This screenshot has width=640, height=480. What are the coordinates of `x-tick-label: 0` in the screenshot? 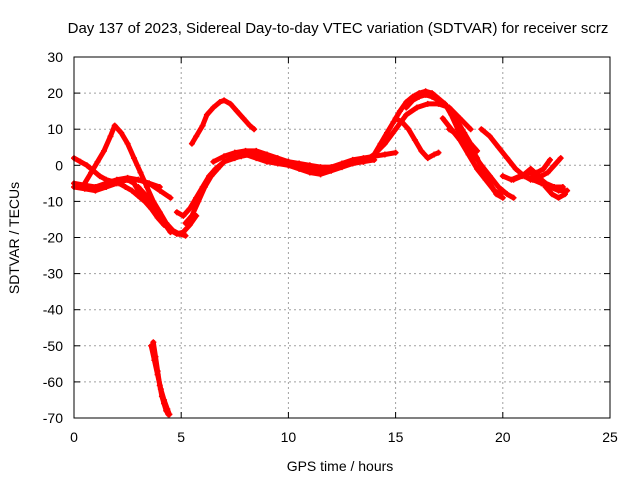 It's located at (74, 437).